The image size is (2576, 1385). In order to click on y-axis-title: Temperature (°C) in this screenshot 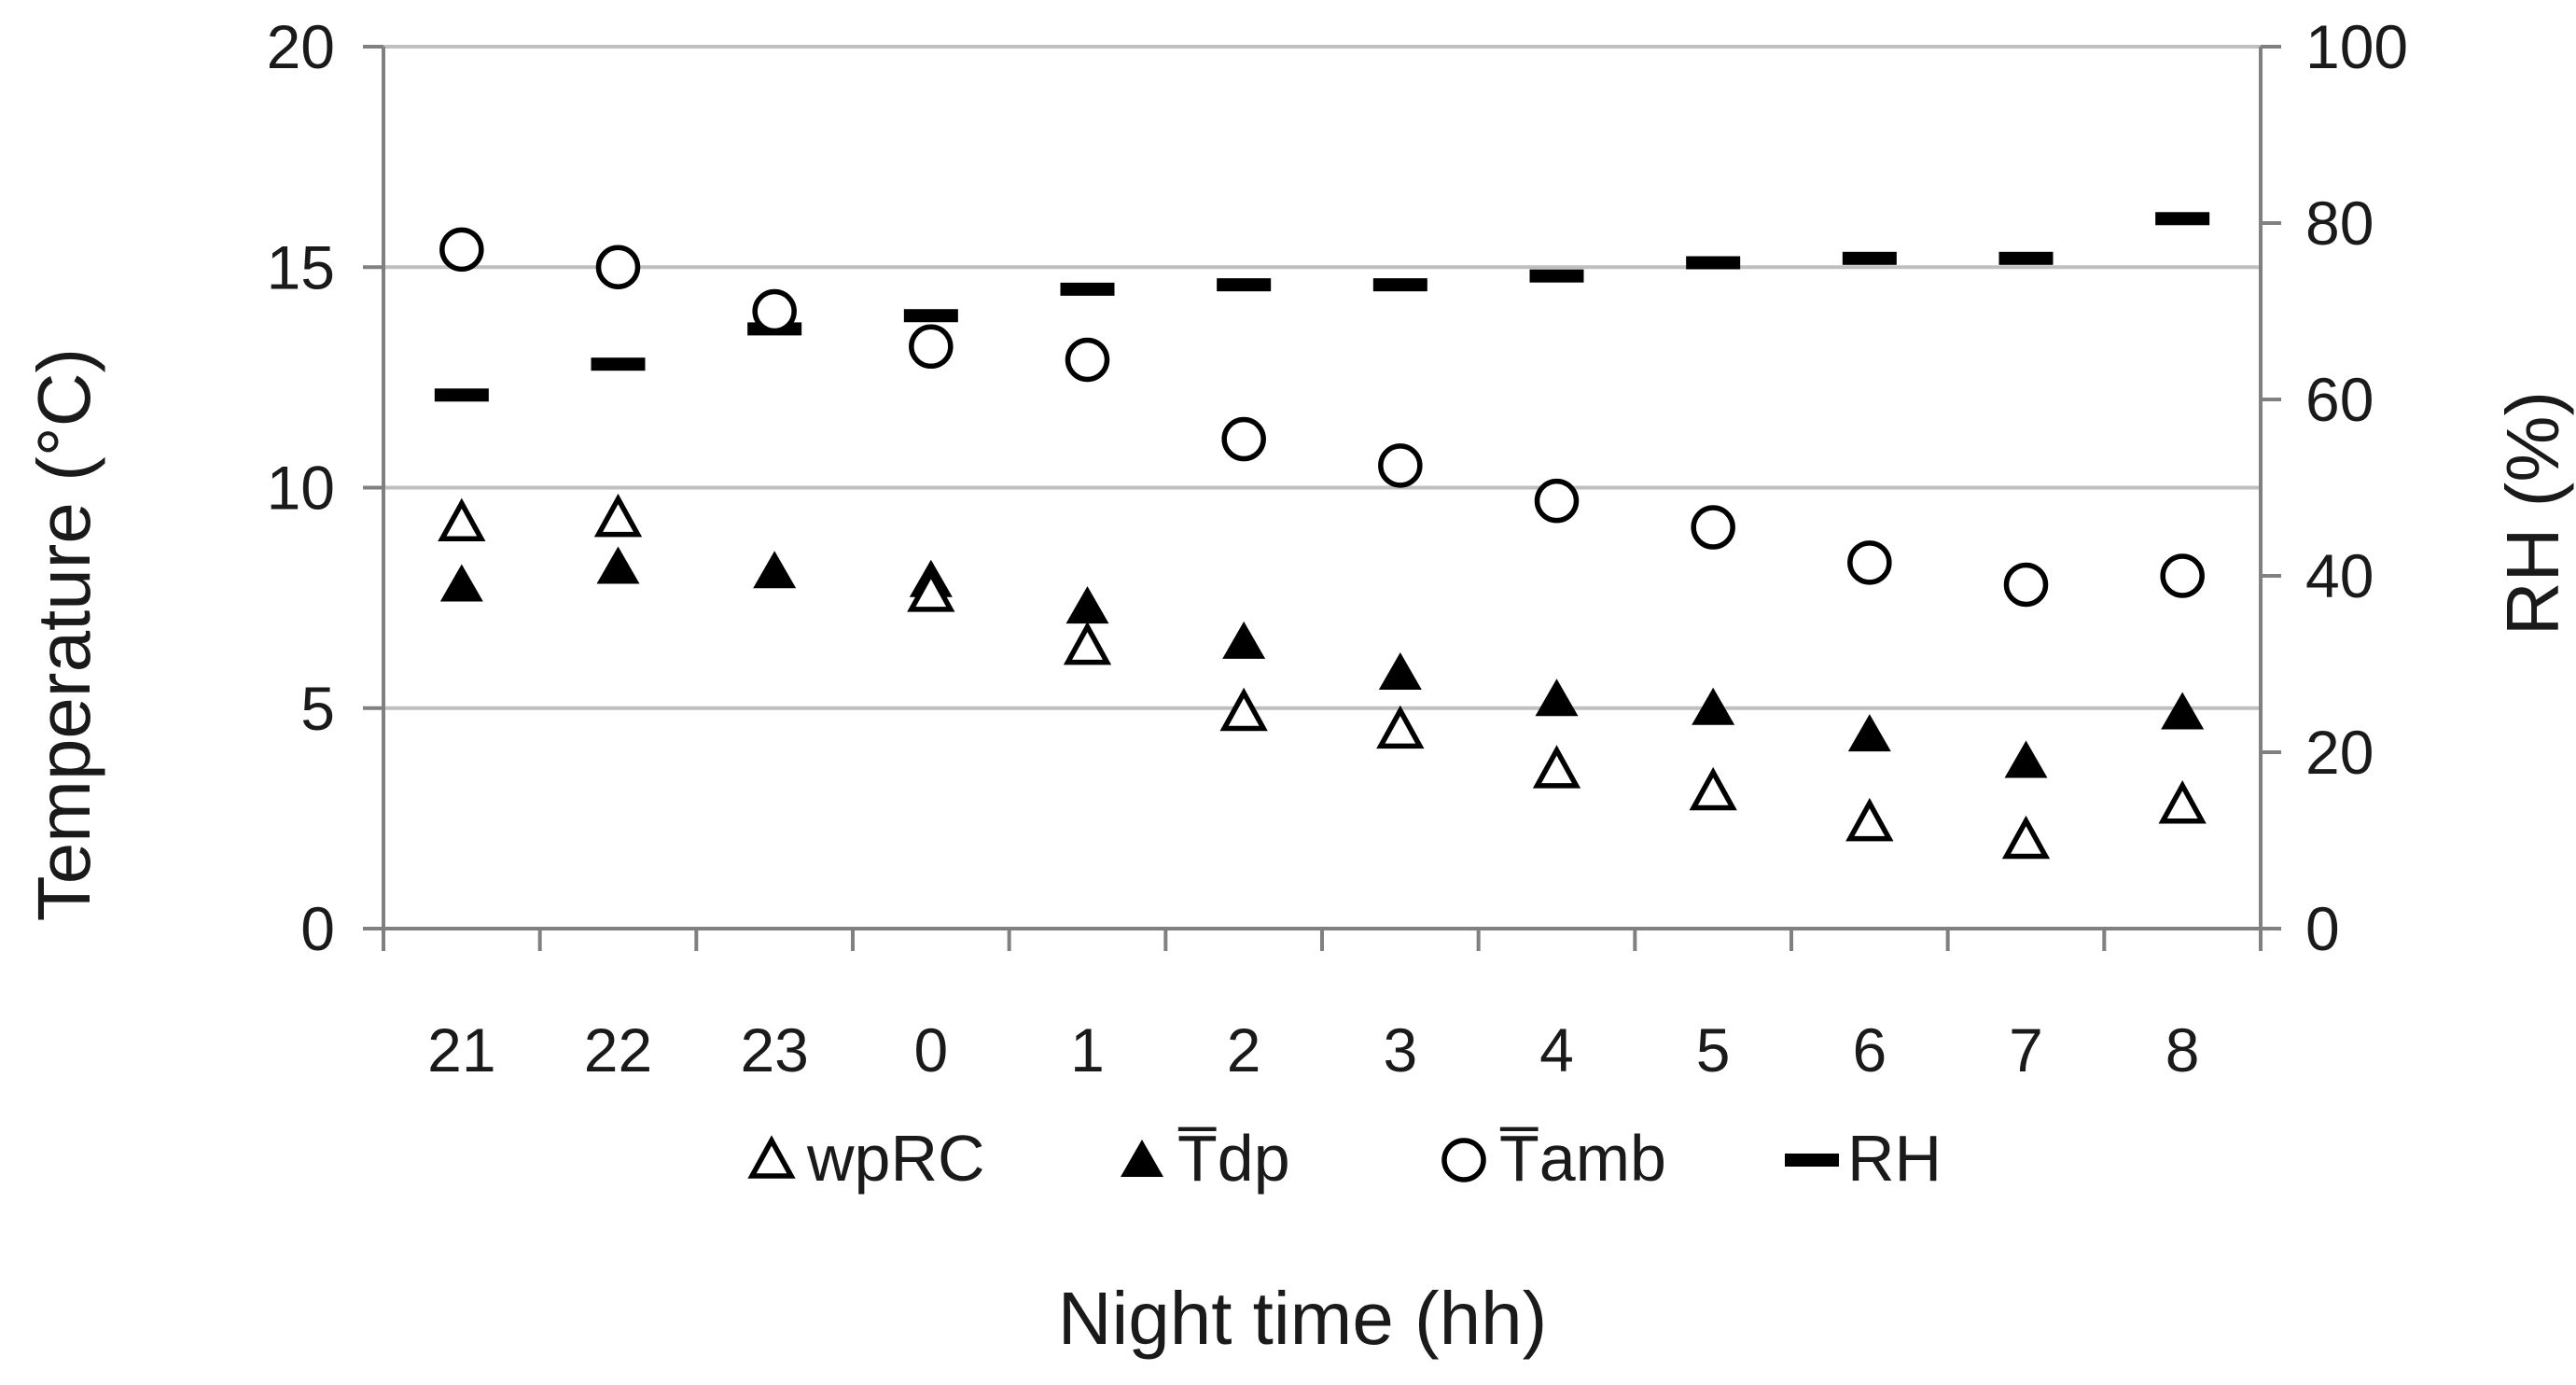, I will do `click(63, 634)`.